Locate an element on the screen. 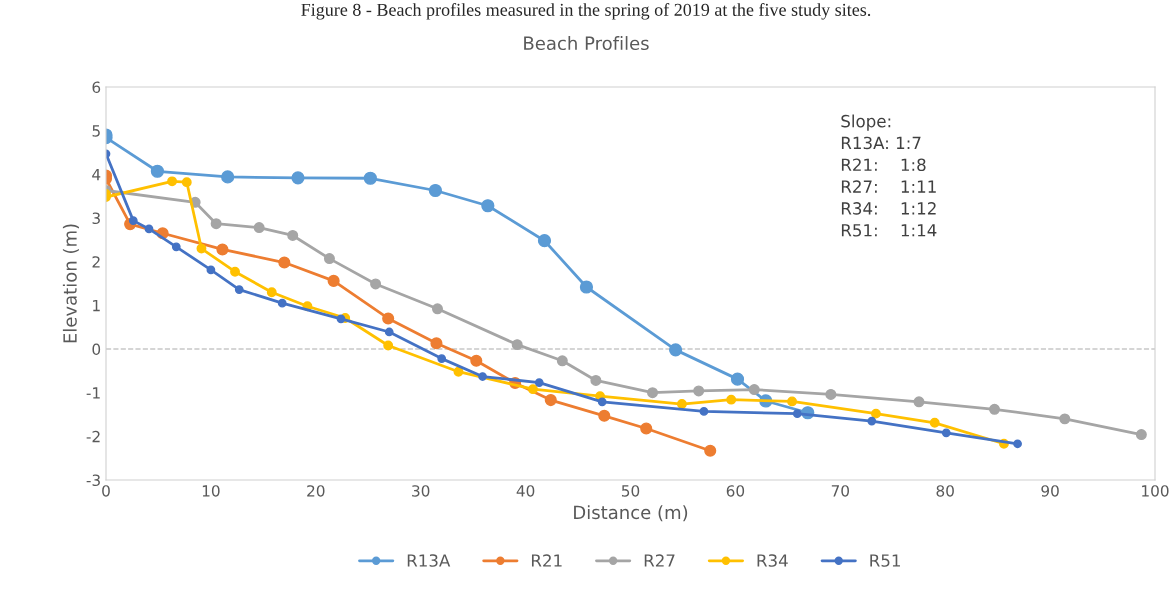 Image resolution: width=1172 pixels, height=601 pixels. y-tick-label: -3 is located at coordinates (93, 480).